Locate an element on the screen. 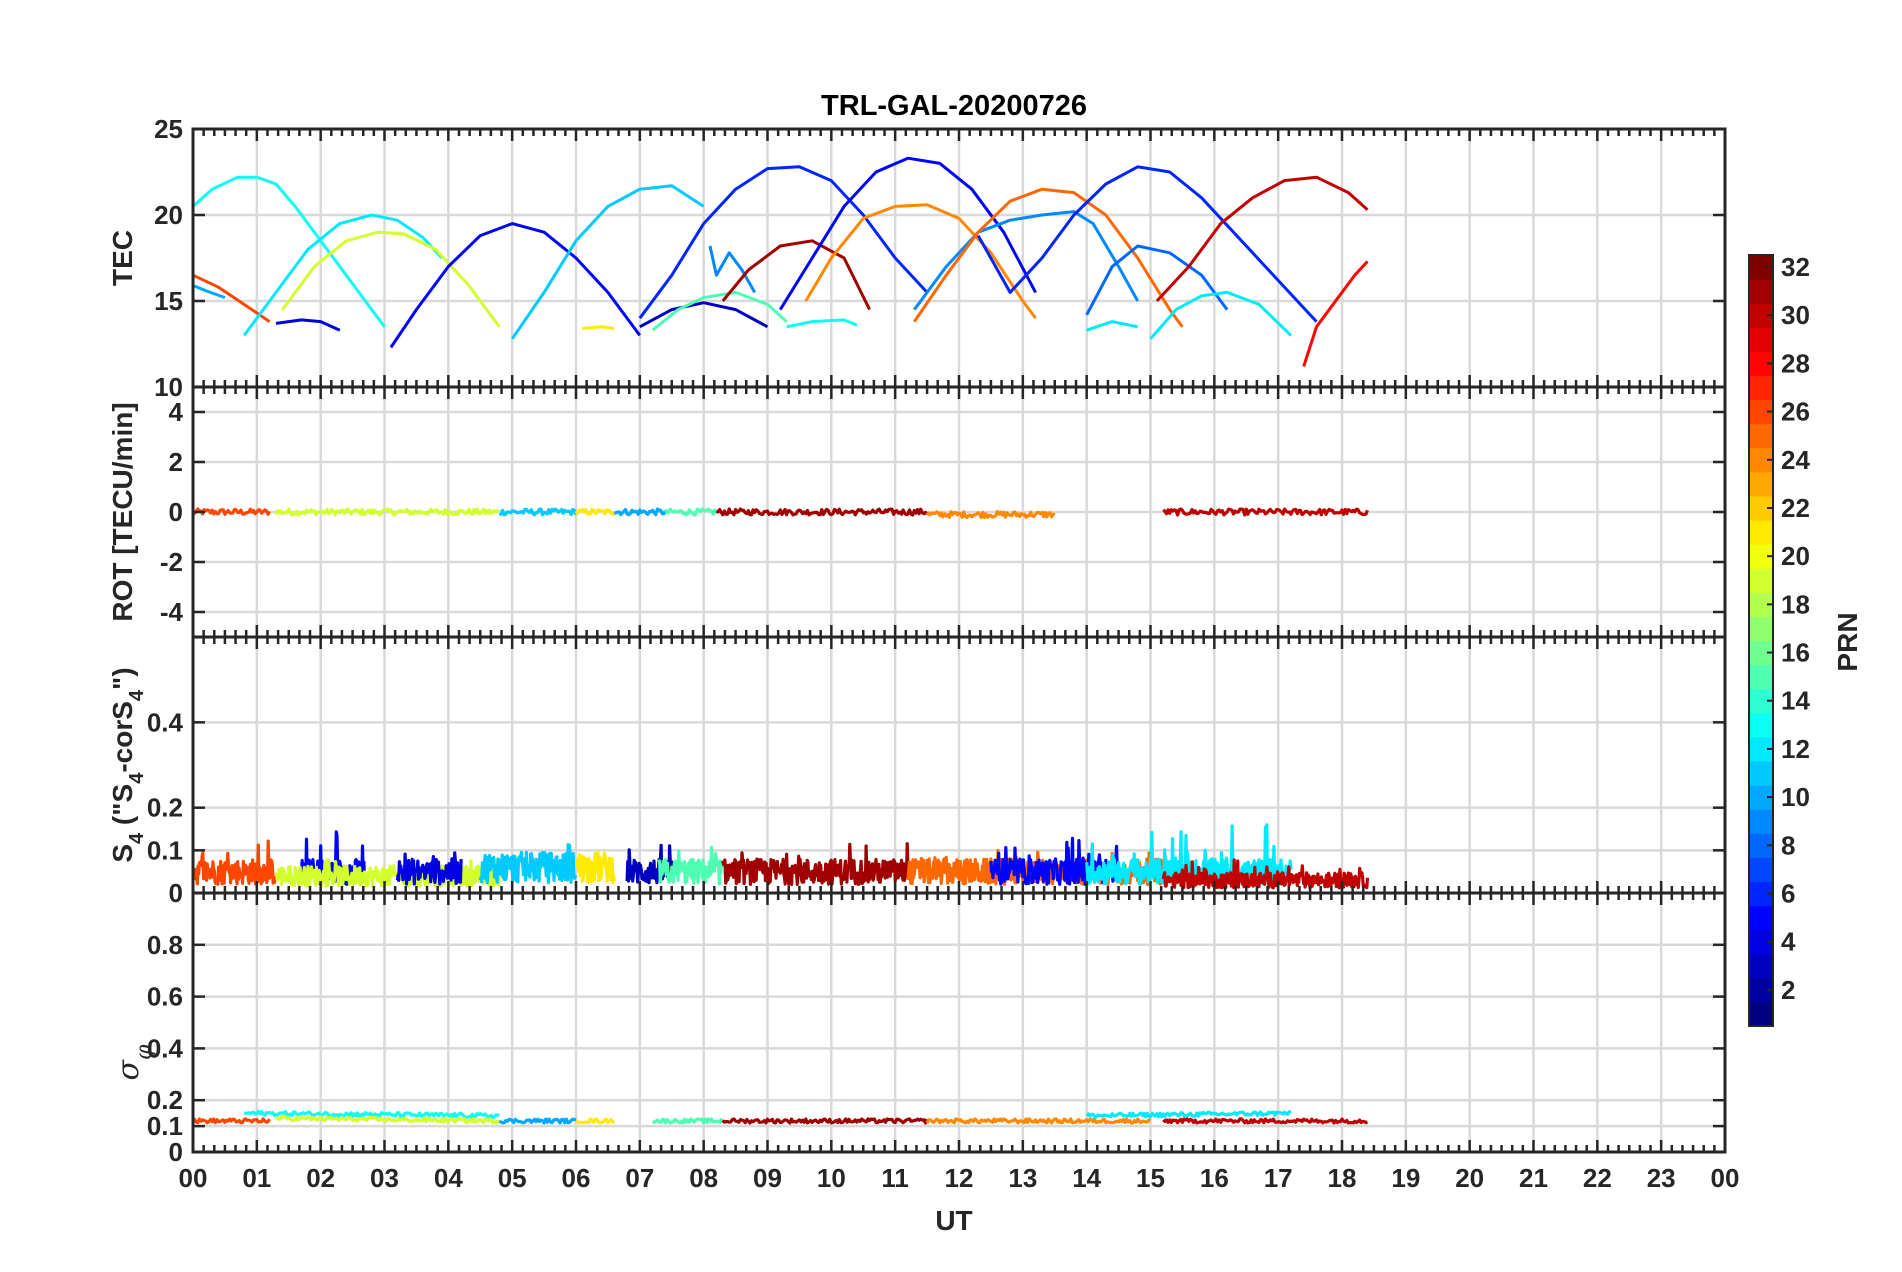 The width and height of the screenshot is (1902, 1272). x-tick-label: 09 is located at coordinates (767, 1178).